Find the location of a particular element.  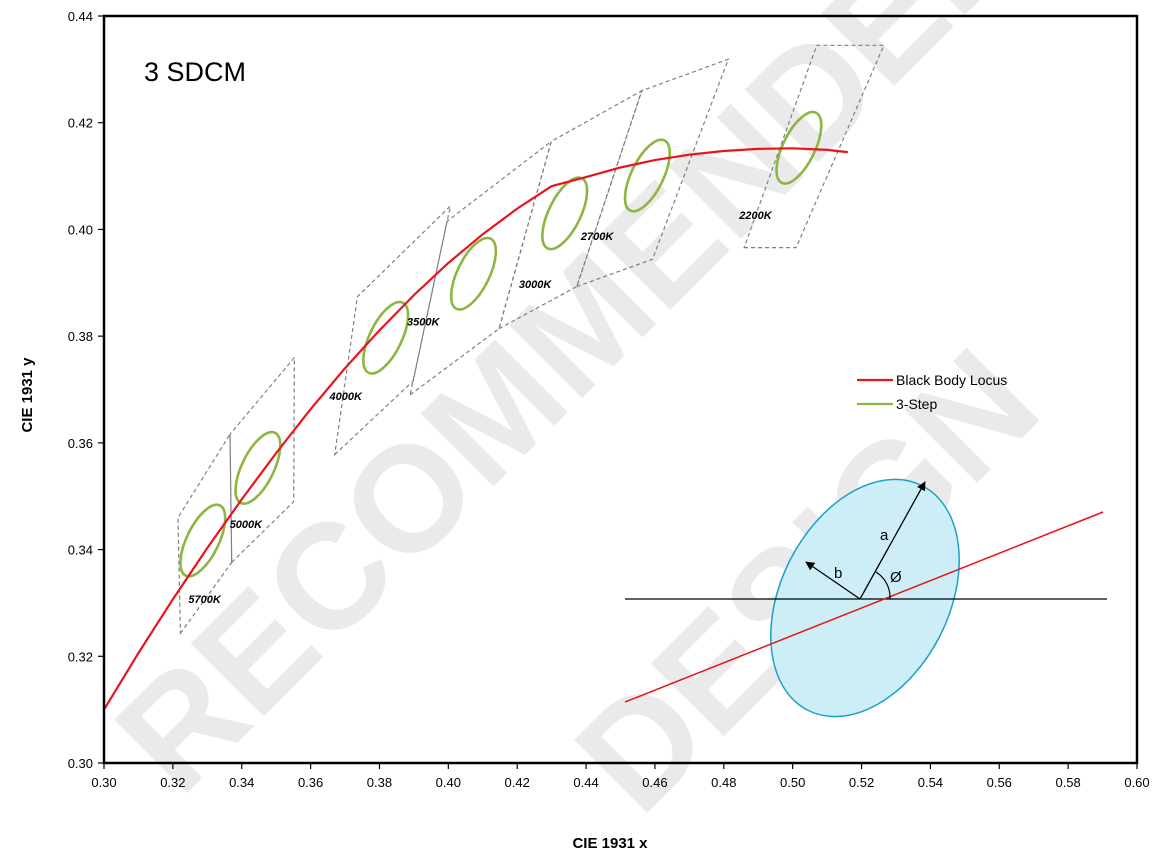

x-tick-label: 0.50 is located at coordinates (792, 782).